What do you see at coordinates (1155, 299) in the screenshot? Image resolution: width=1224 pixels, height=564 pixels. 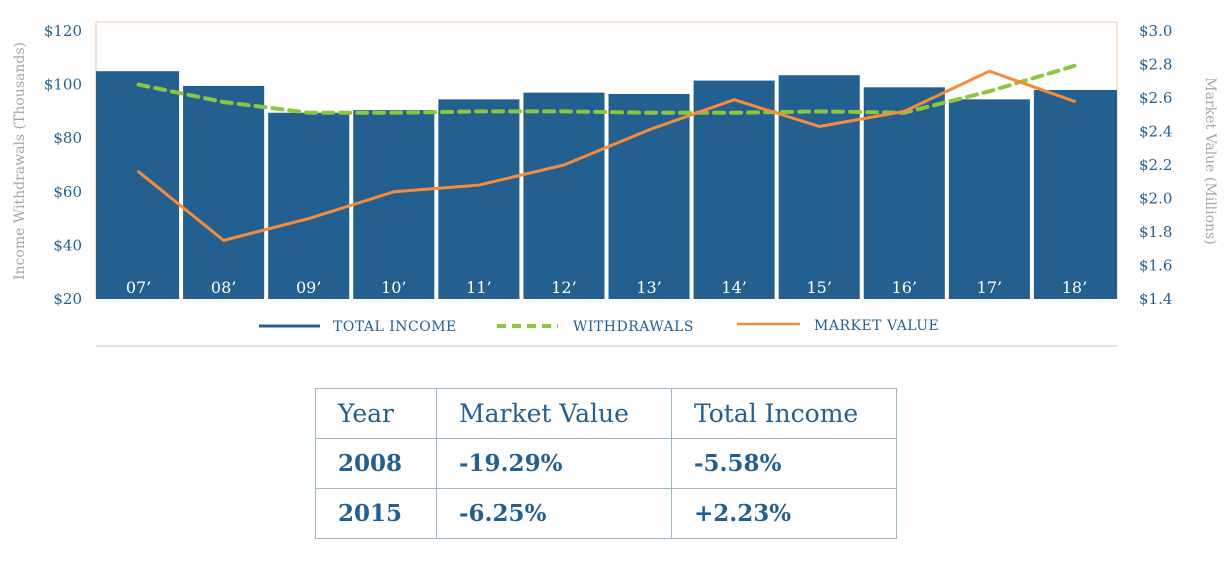 I see `right-tick-label: $1.4` at bounding box center [1155, 299].